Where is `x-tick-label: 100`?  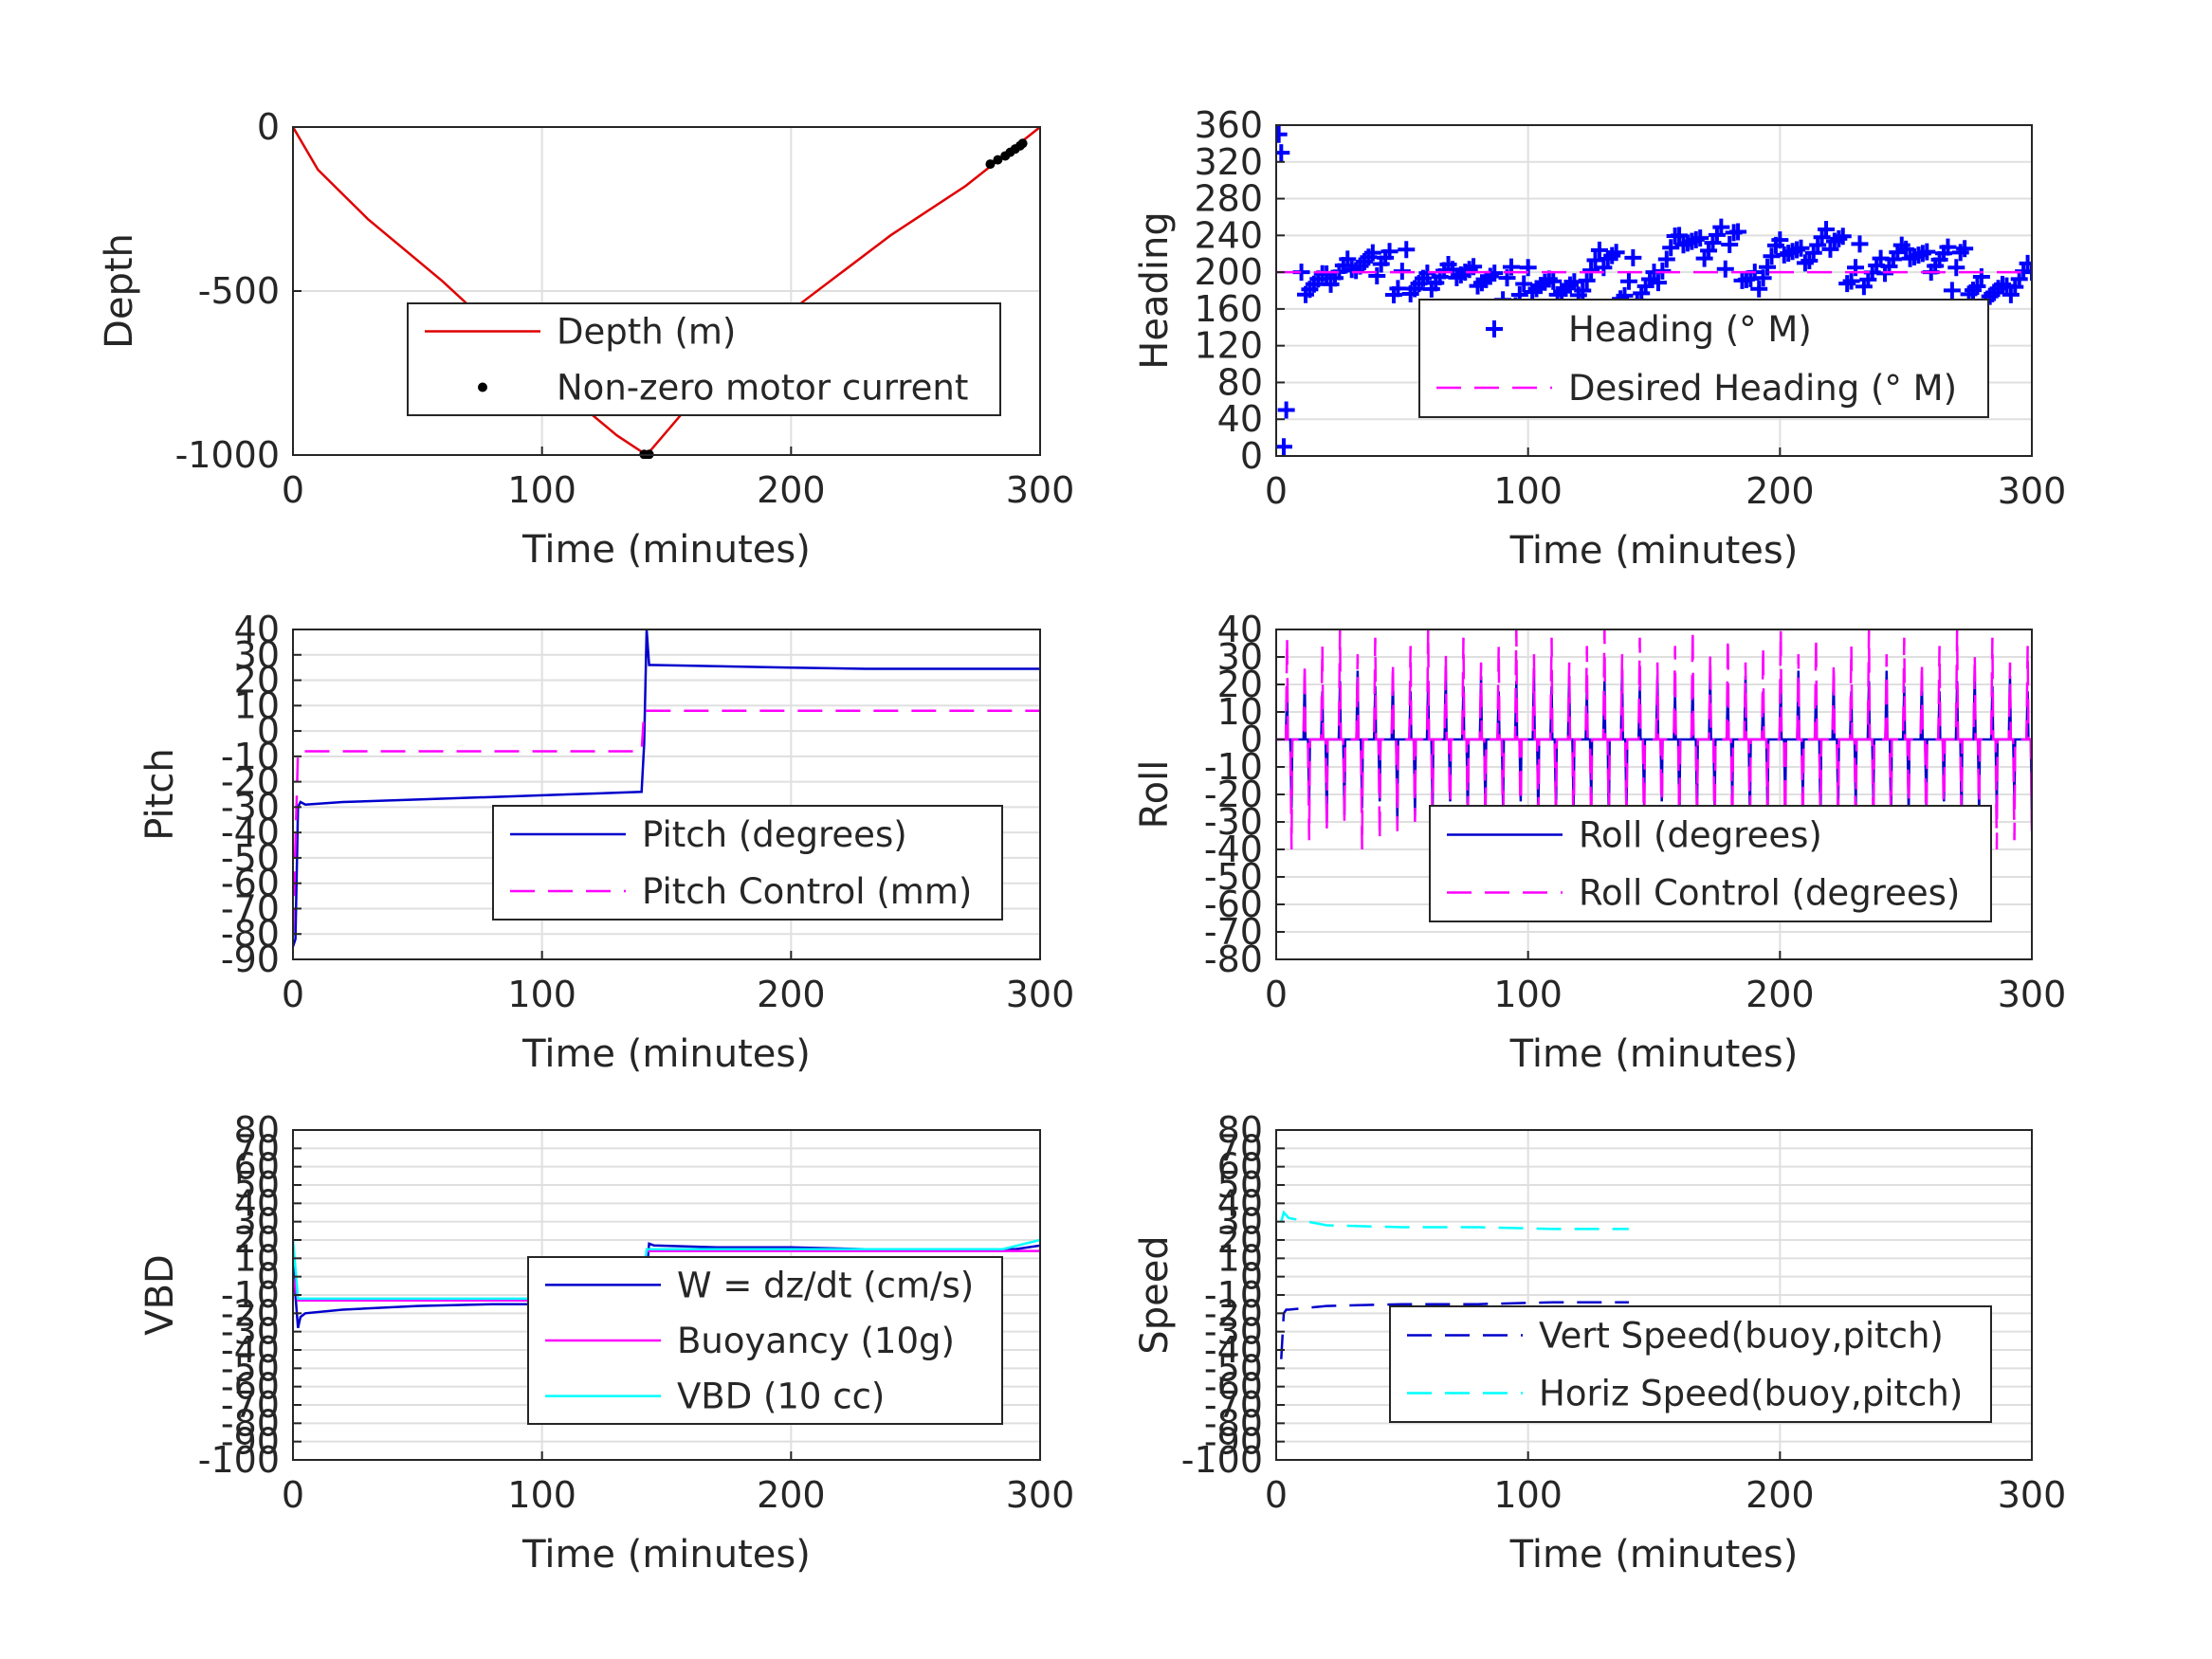
x-tick-label: 100 is located at coordinates (1528, 491).